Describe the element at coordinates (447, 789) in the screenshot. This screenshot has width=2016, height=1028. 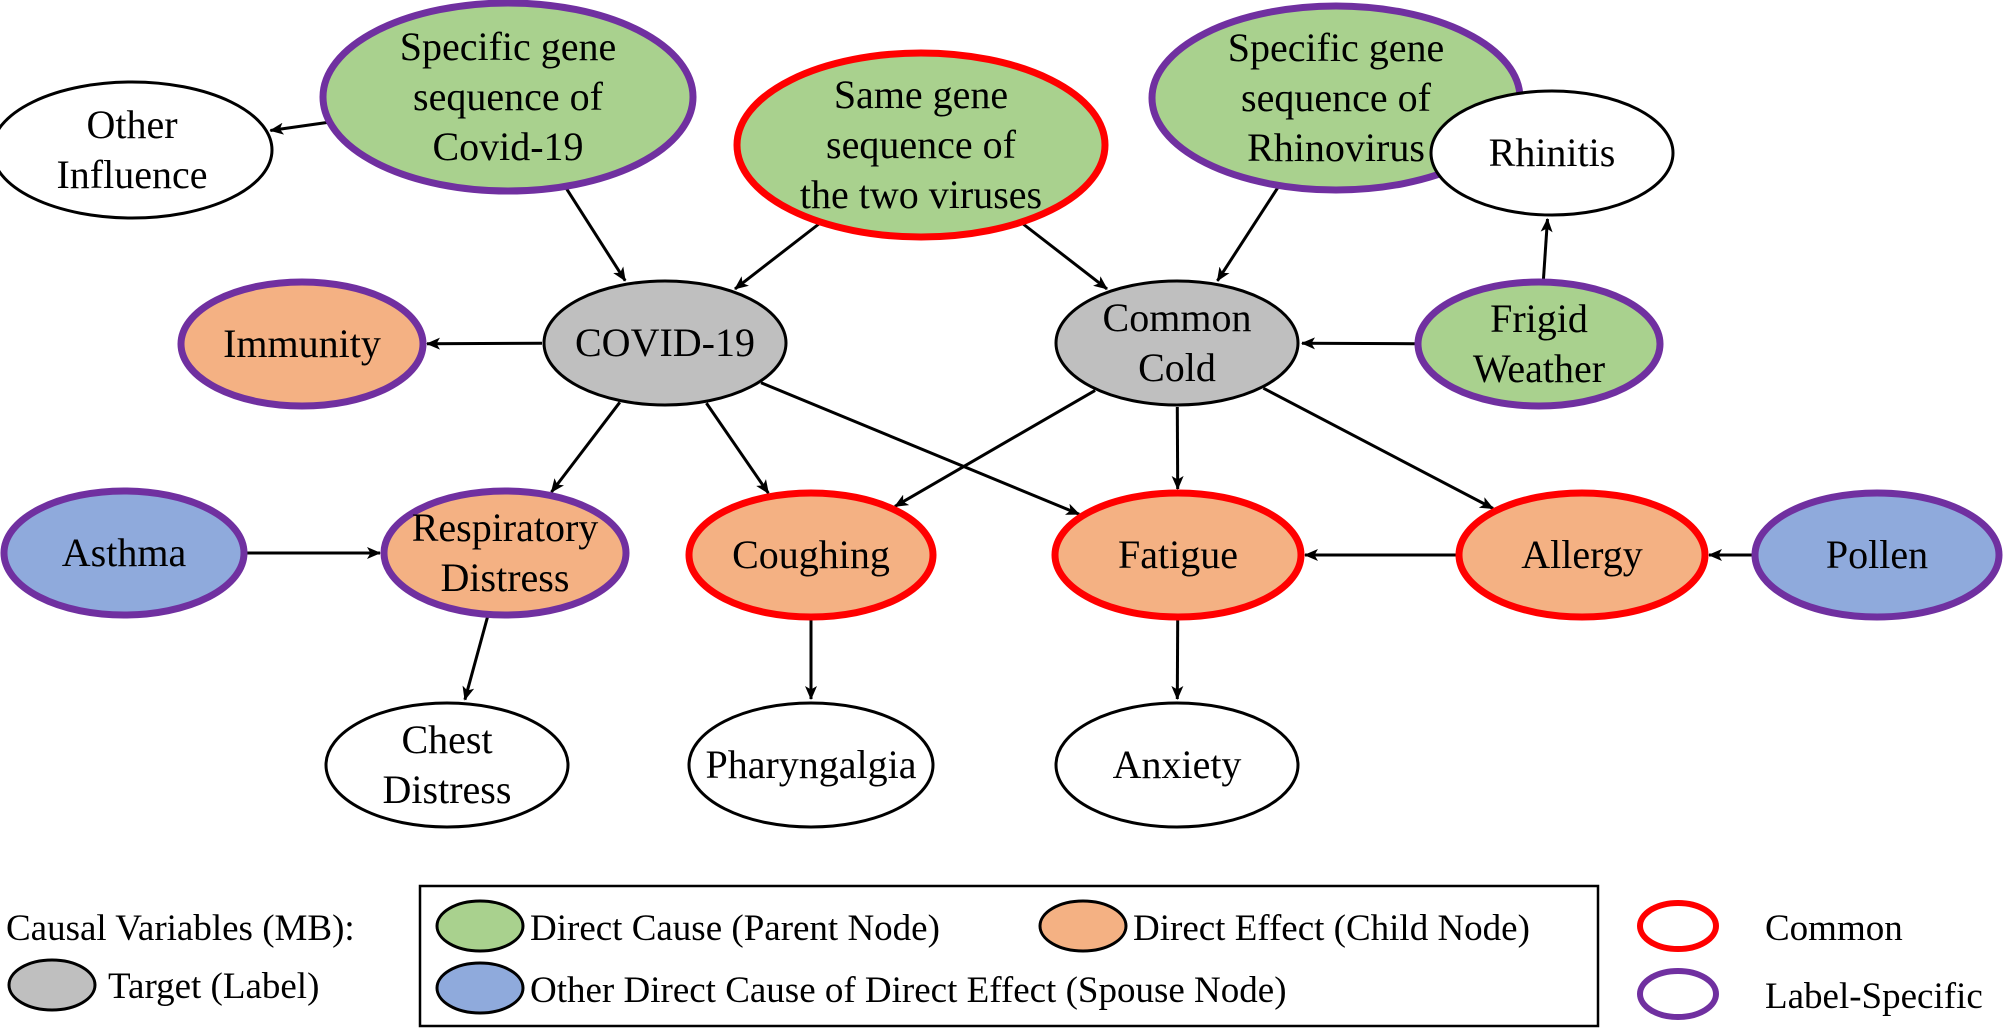
I see `node-chest-distress-label-2: Distress` at that location.